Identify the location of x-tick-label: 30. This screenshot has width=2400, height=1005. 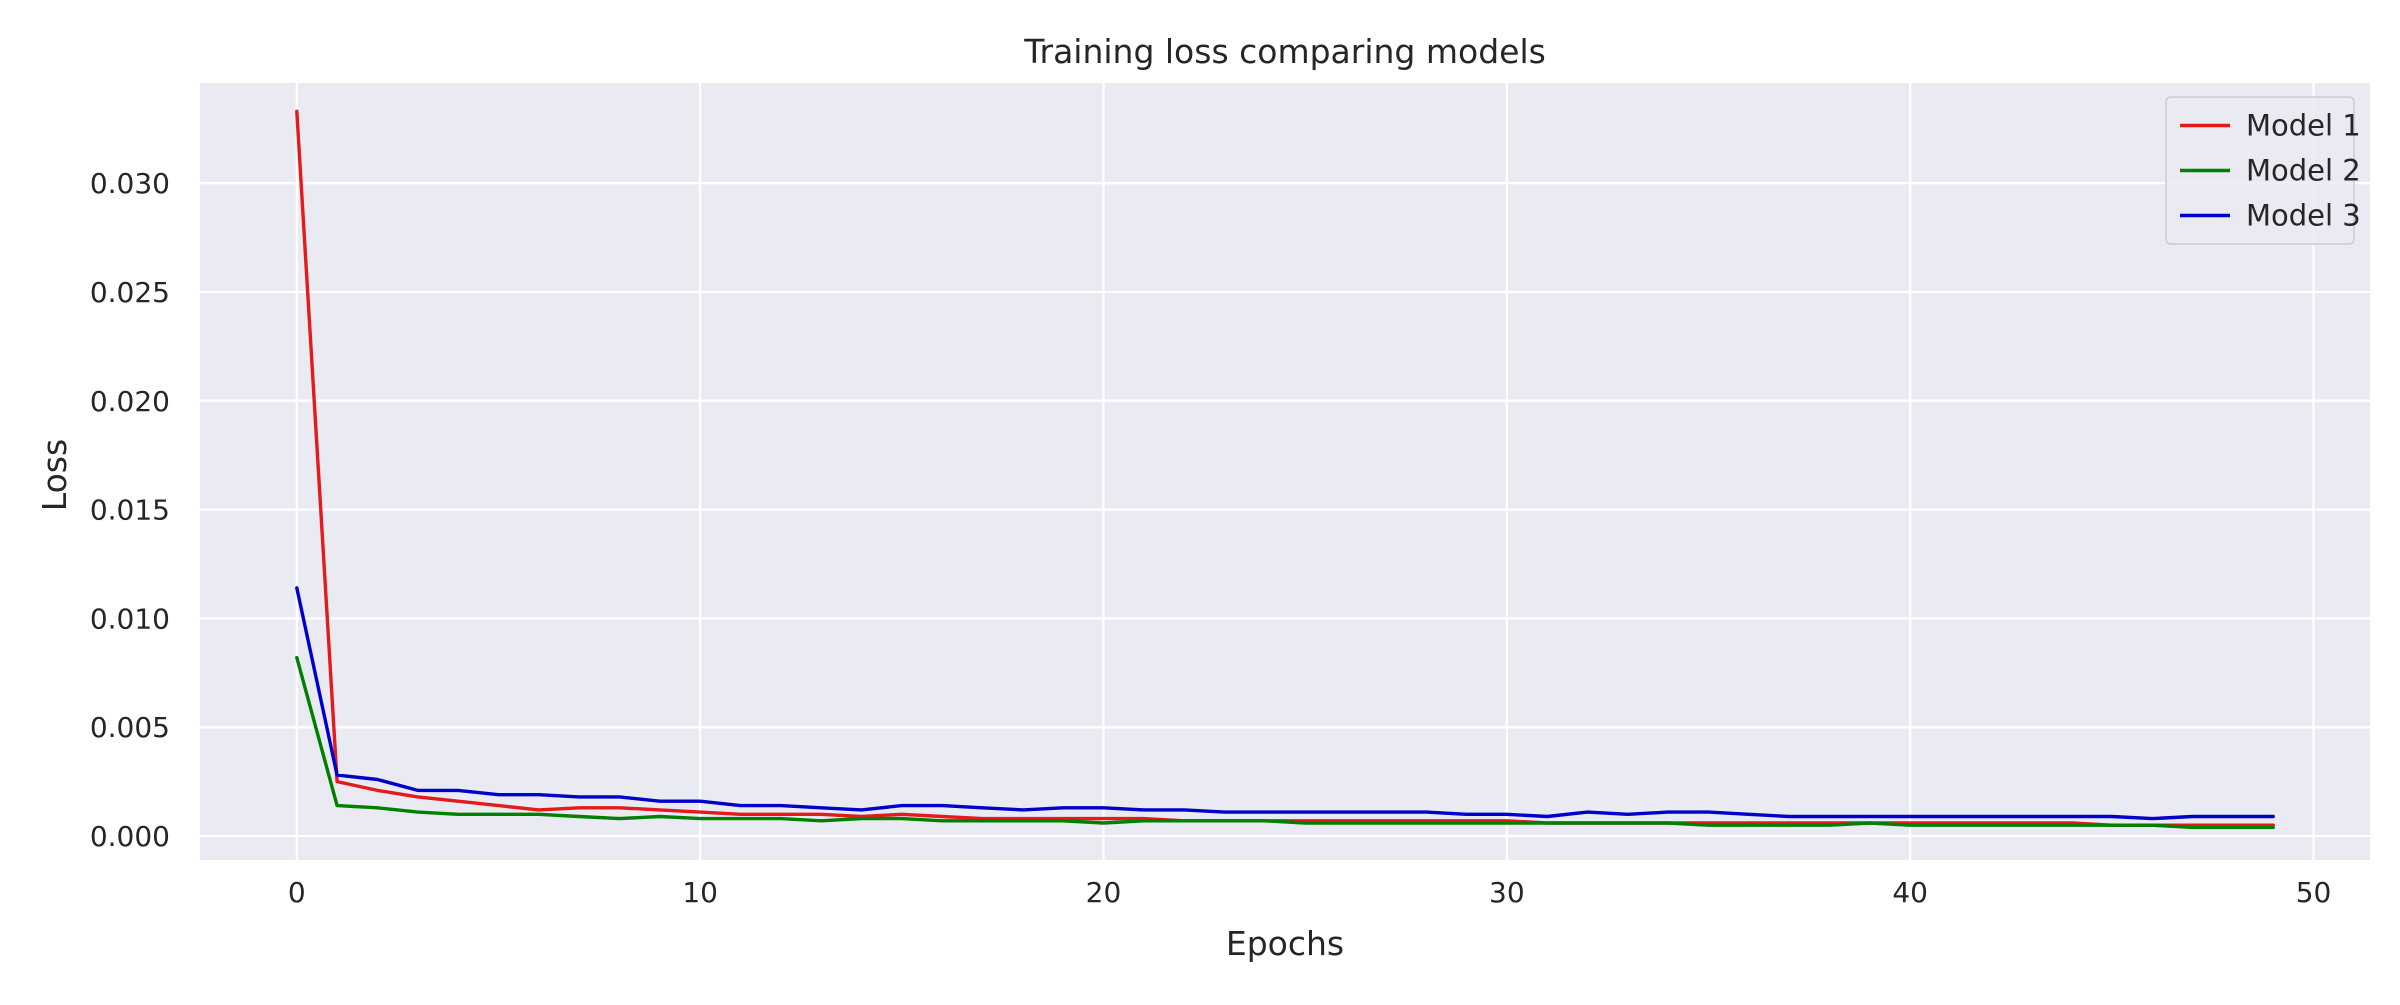
(1507, 892).